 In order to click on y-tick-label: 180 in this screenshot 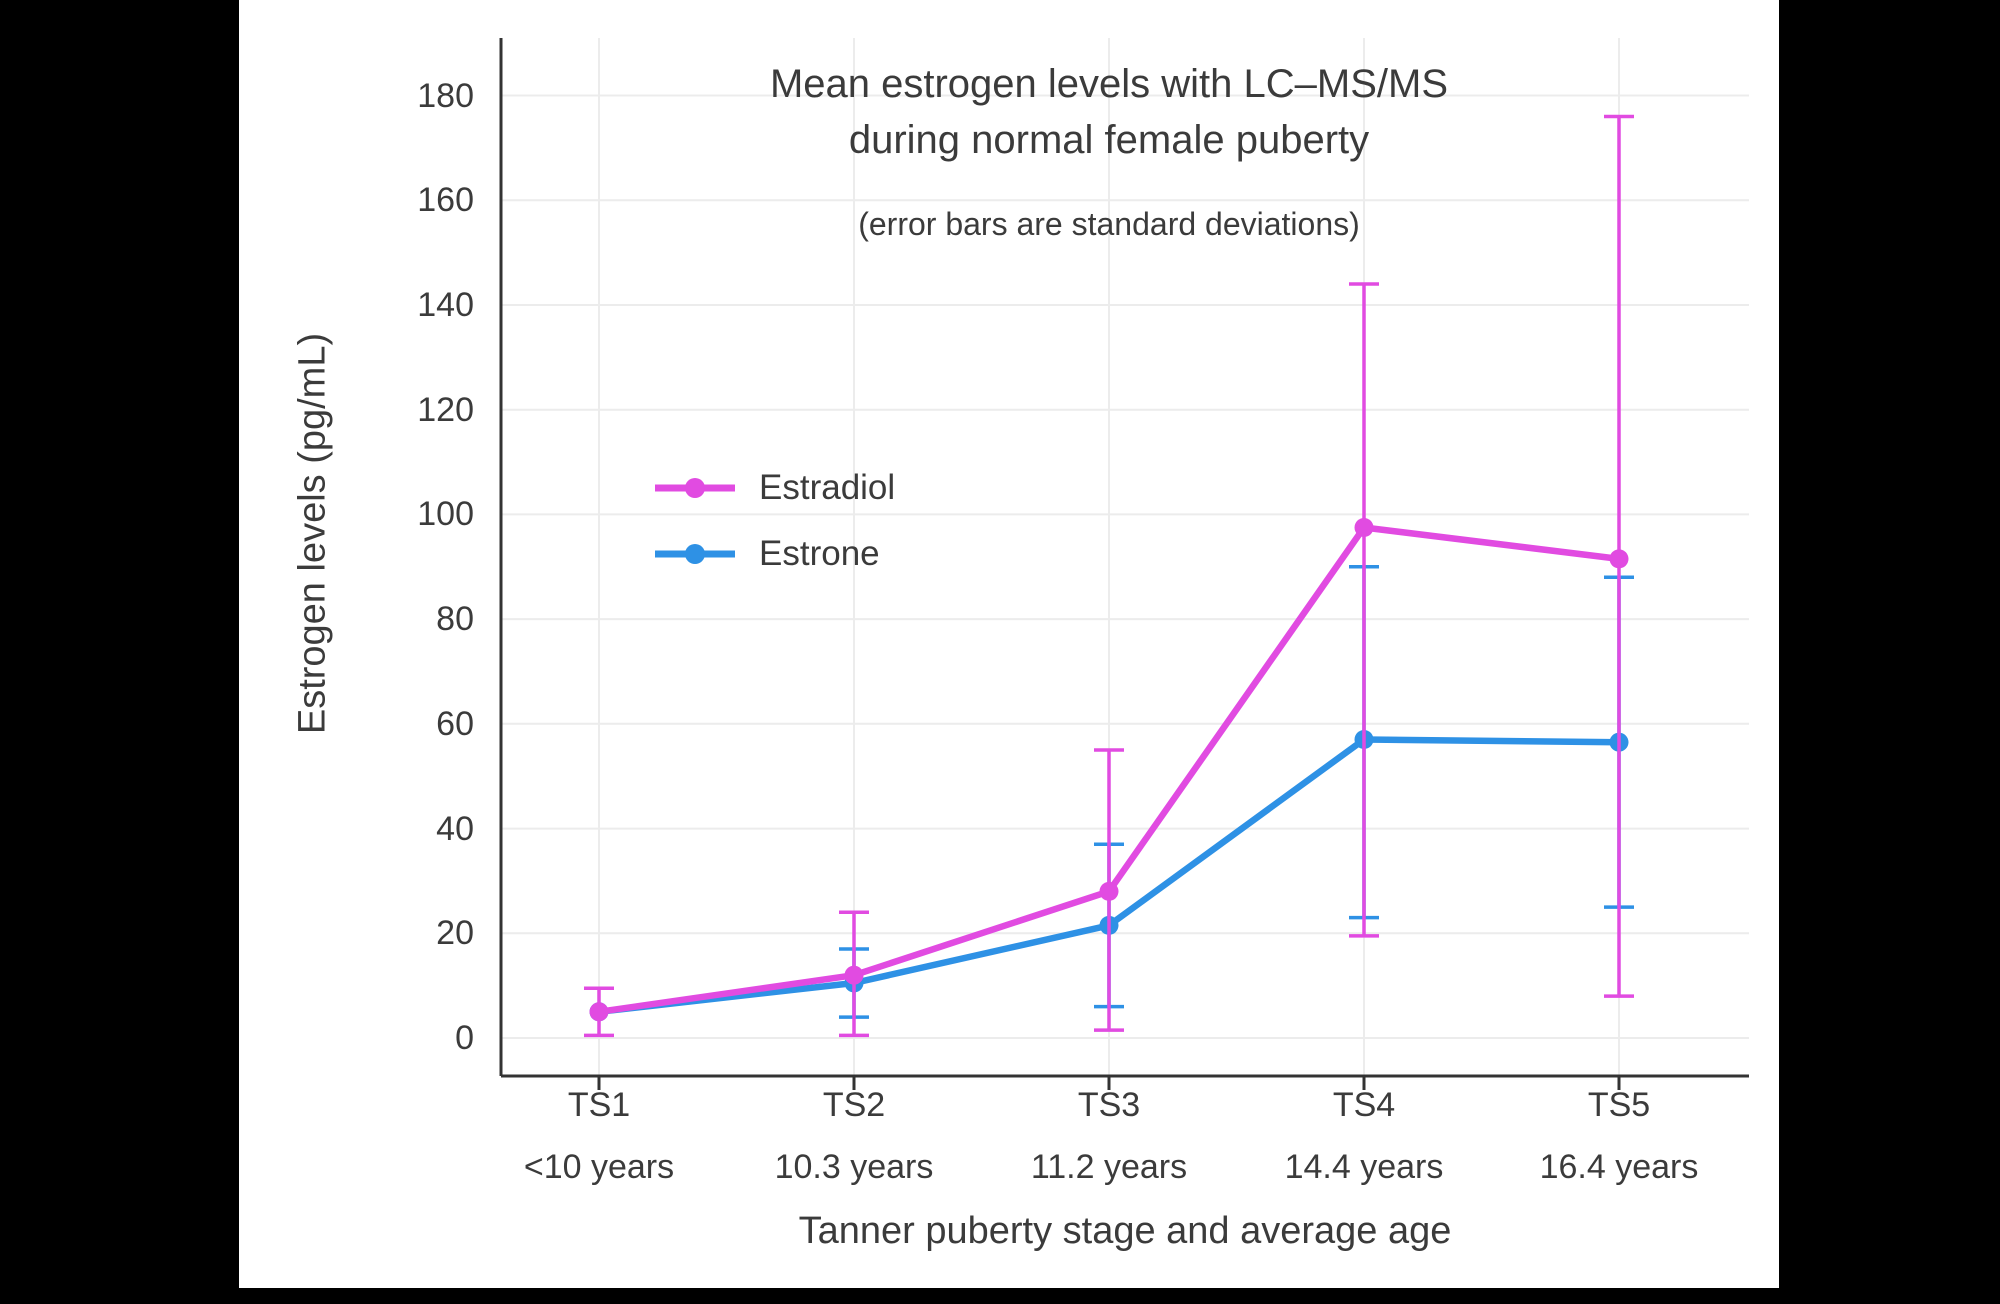, I will do `click(445, 96)`.